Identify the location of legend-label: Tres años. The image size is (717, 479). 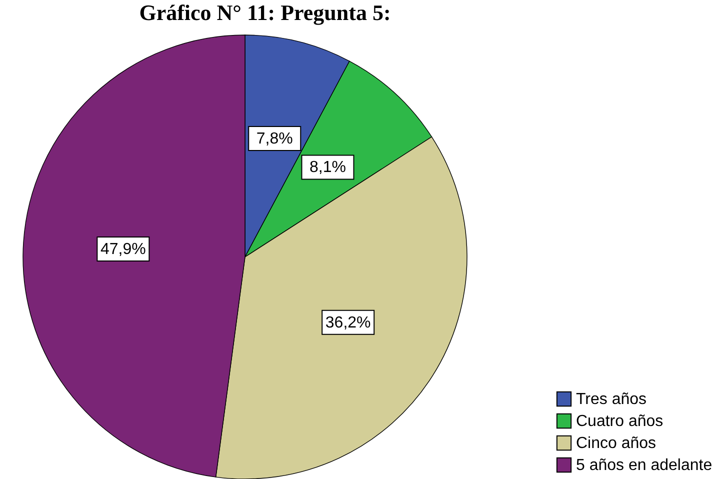
(611, 399).